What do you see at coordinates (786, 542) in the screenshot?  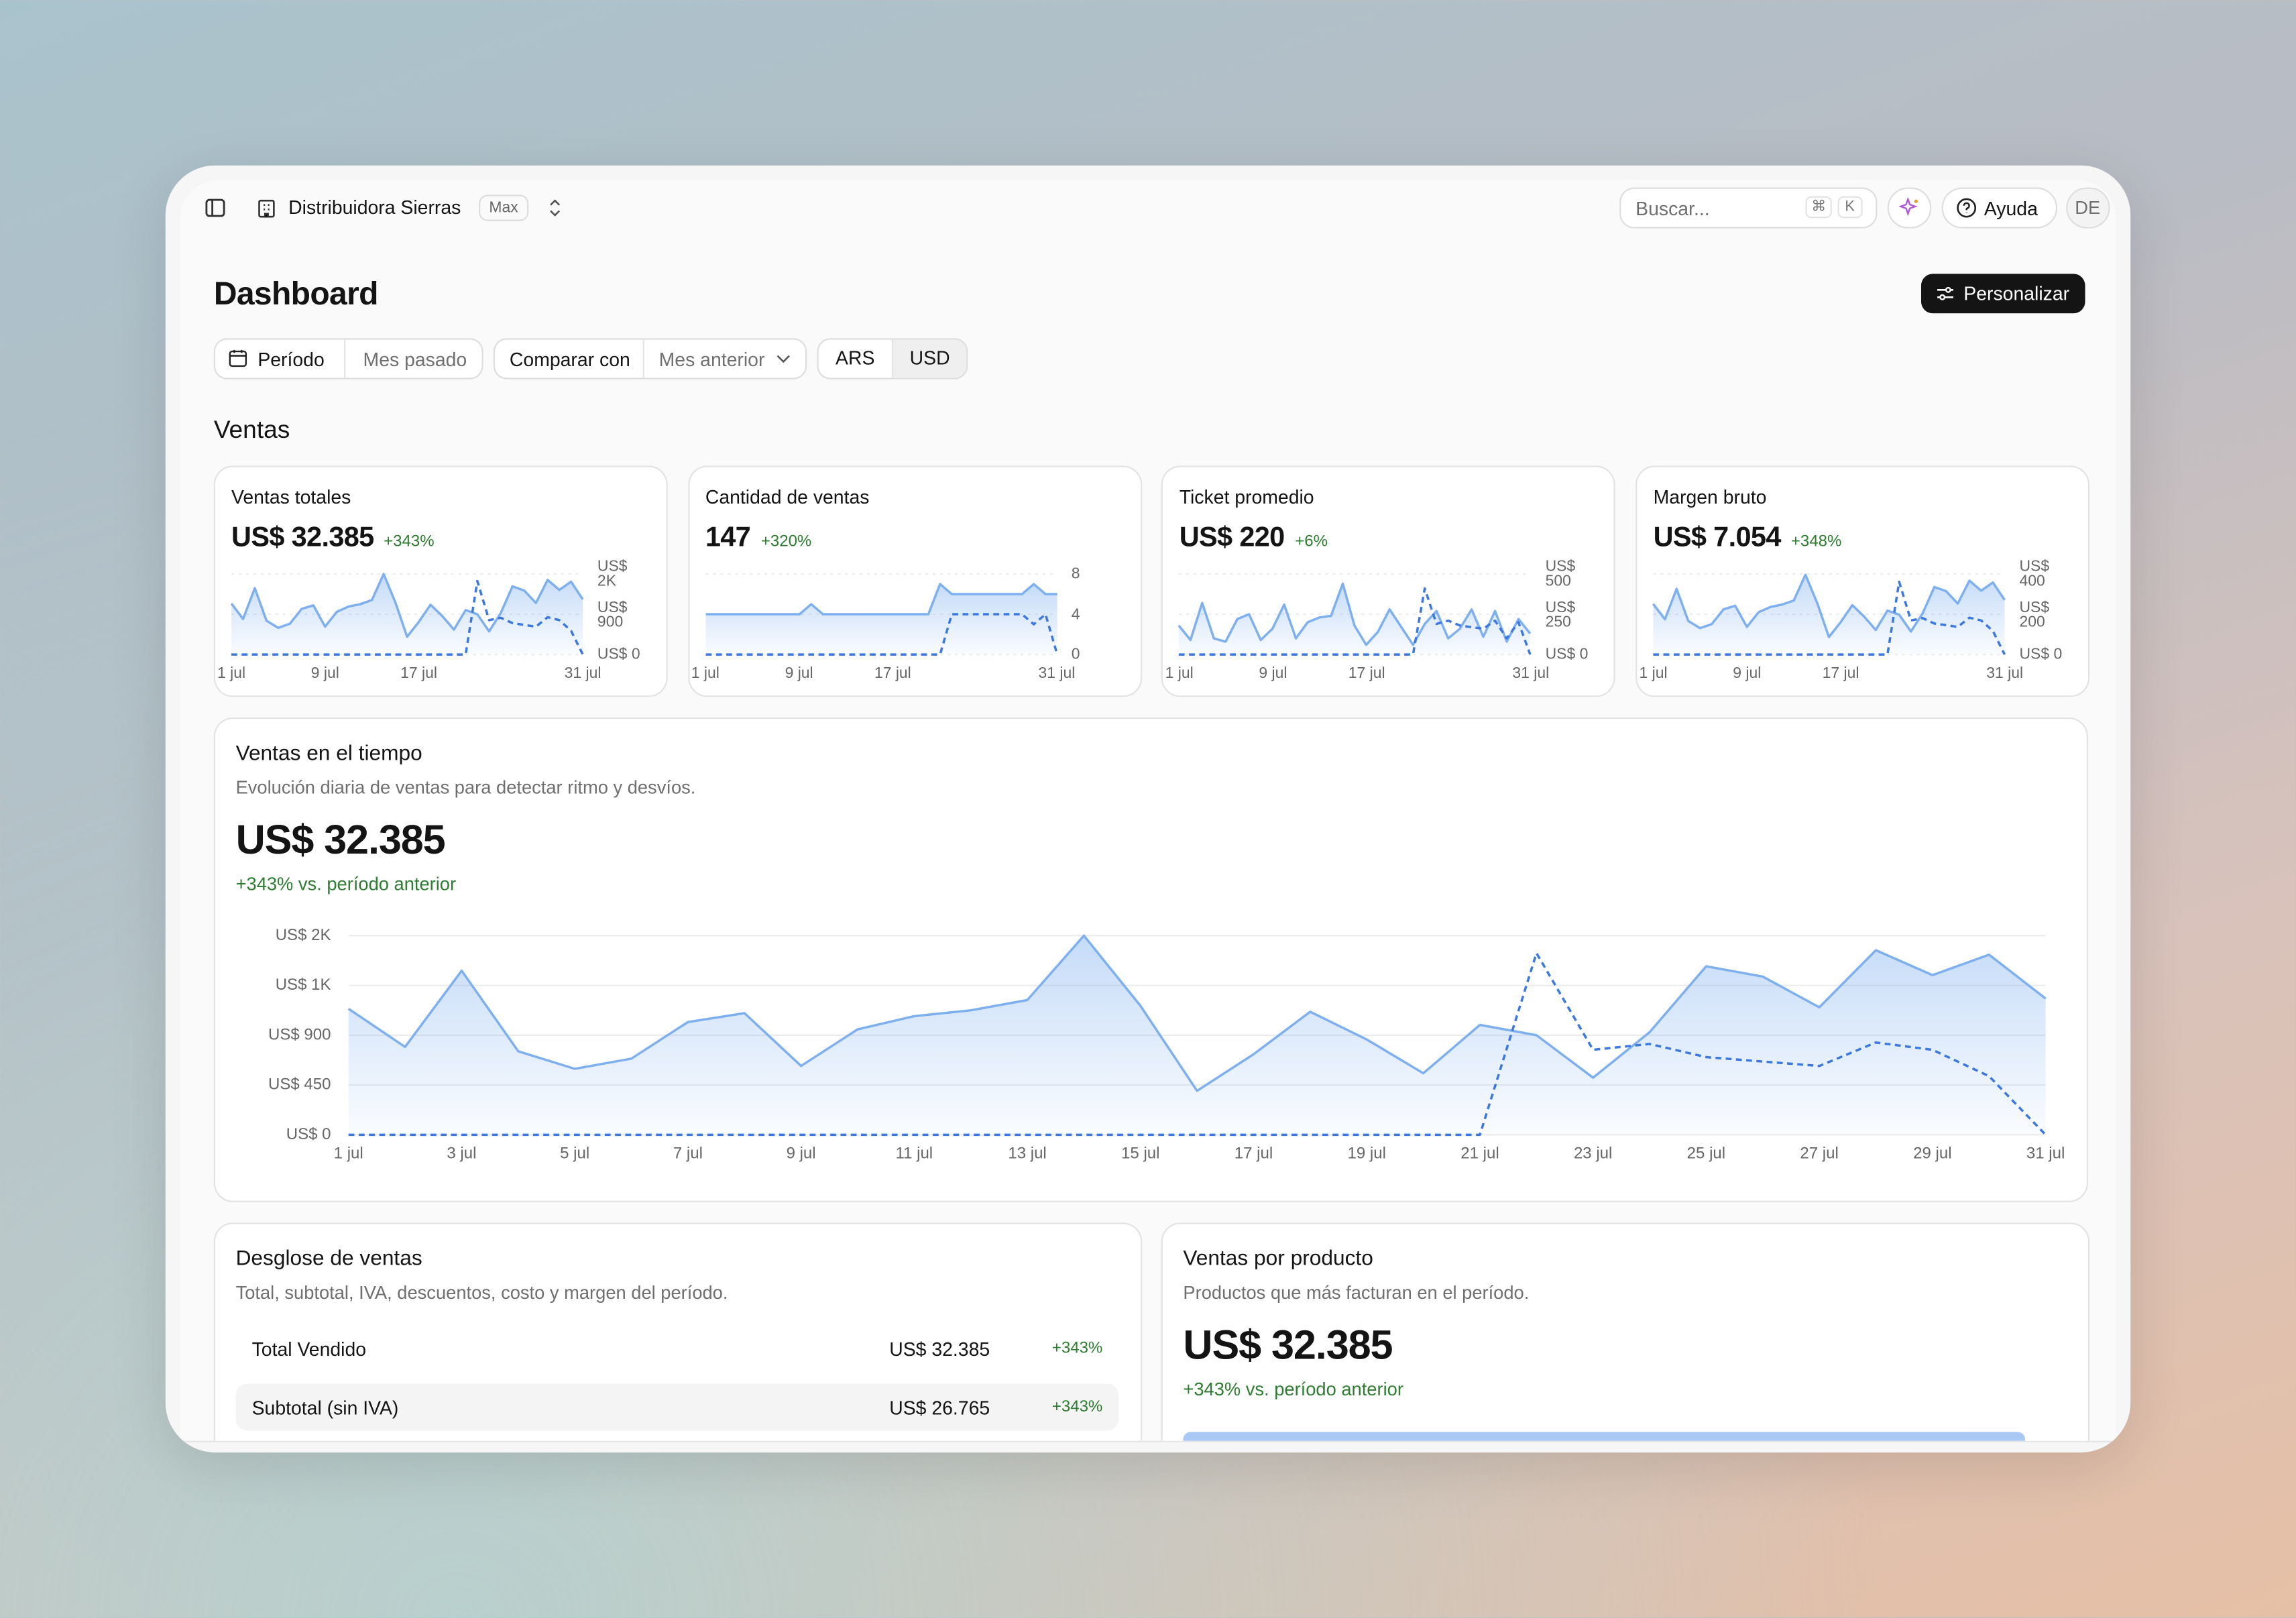 I see `kpi-change: +320%` at bounding box center [786, 542].